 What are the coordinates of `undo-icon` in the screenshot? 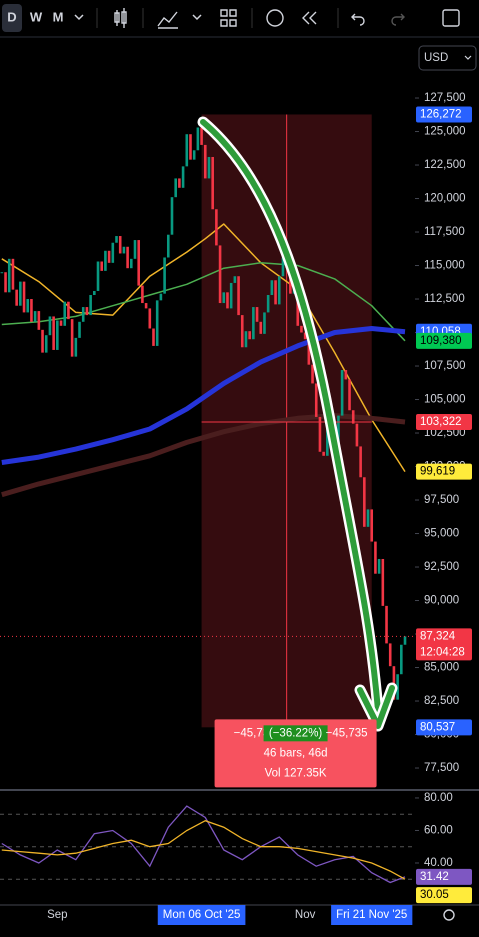 It's located at (358, 19).